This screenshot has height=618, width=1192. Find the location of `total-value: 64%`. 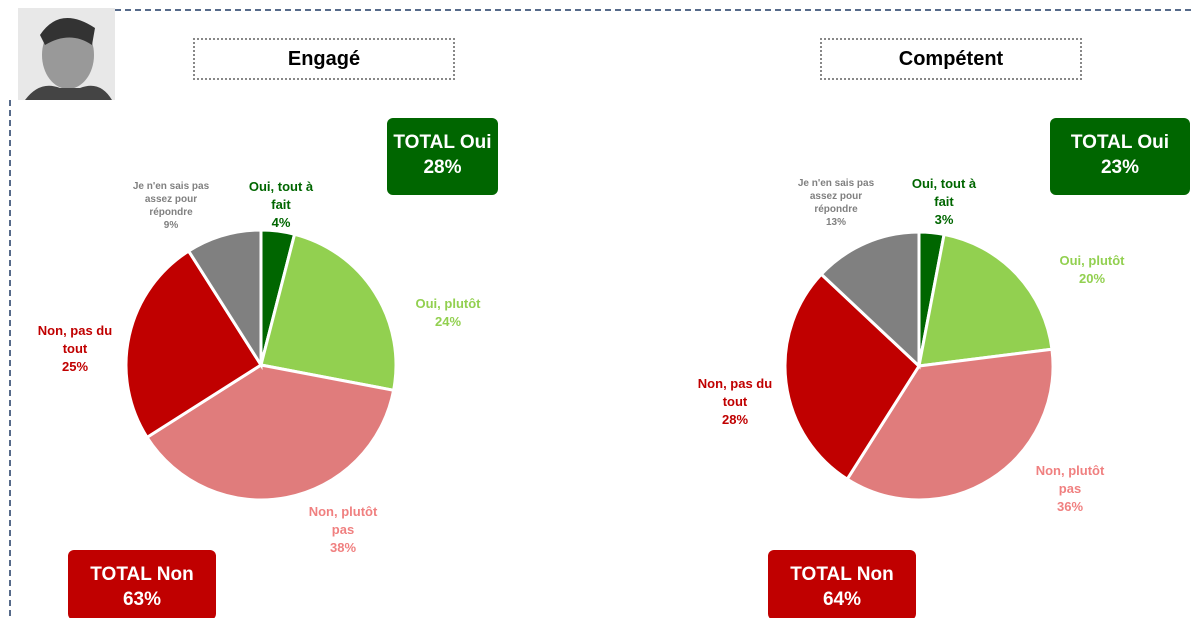

total-value: 64% is located at coordinates (842, 599).